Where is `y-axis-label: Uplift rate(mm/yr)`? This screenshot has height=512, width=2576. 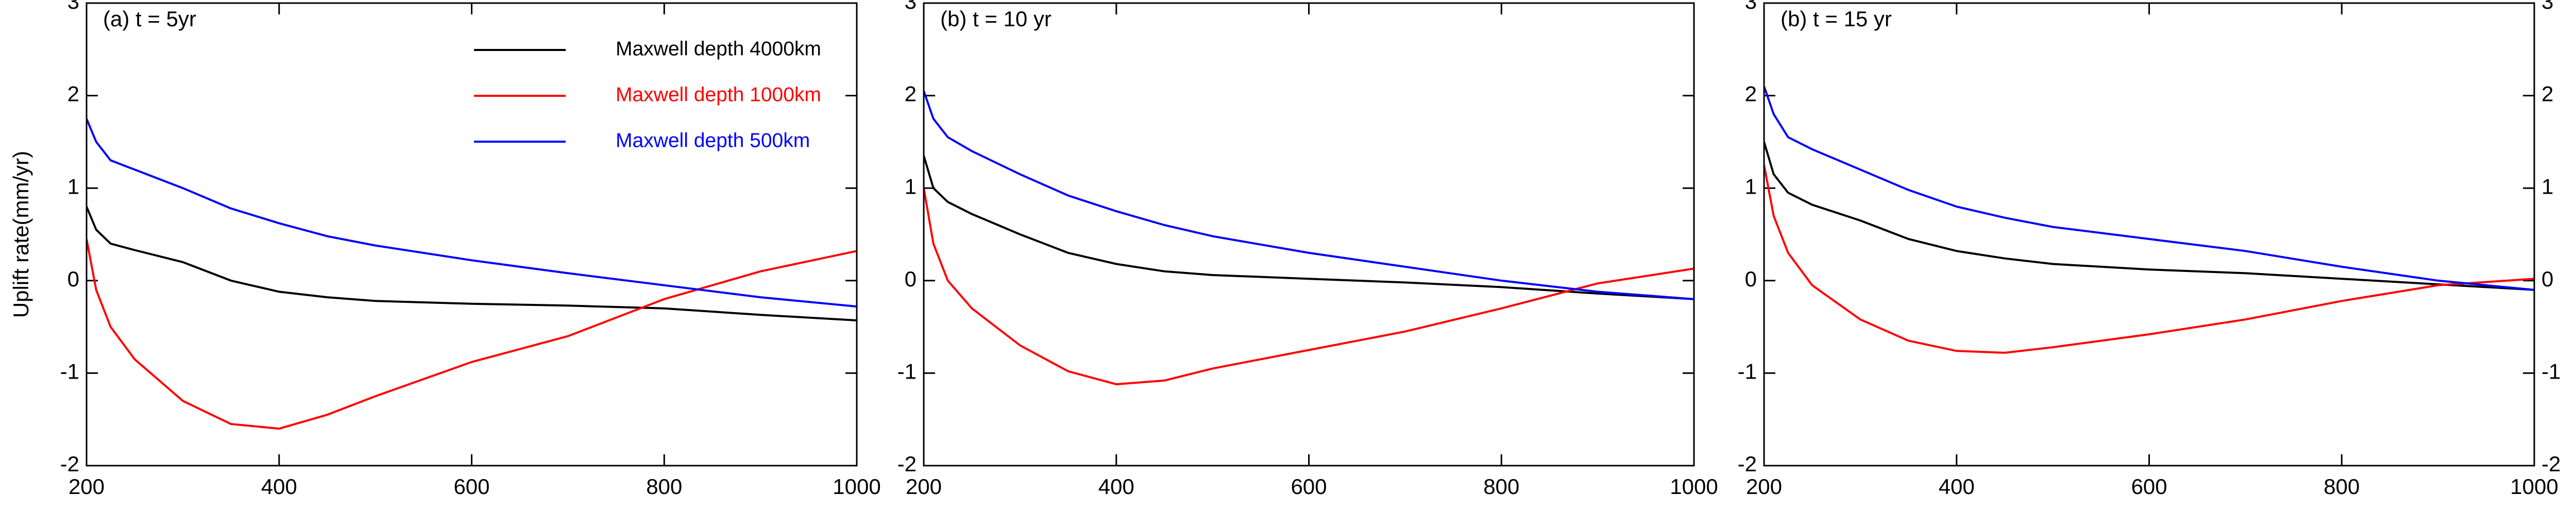
y-axis-label: Uplift rate(mm/yr) is located at coordinates (21, 235).